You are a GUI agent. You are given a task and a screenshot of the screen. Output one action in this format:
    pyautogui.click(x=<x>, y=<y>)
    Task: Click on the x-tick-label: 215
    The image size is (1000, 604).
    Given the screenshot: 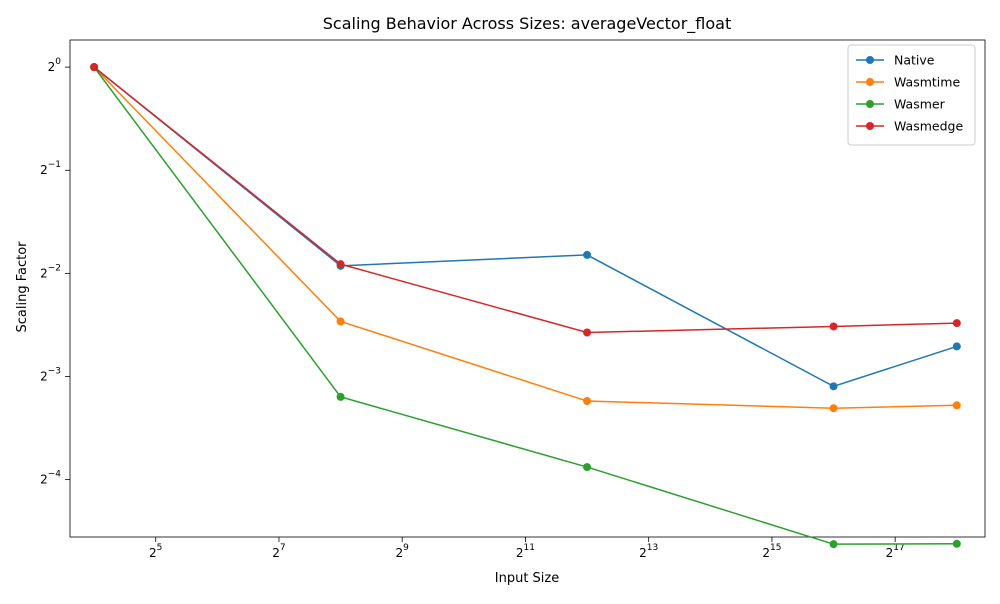 What is the action you would take?
    pyautogui.click(x=771, y=551)
    